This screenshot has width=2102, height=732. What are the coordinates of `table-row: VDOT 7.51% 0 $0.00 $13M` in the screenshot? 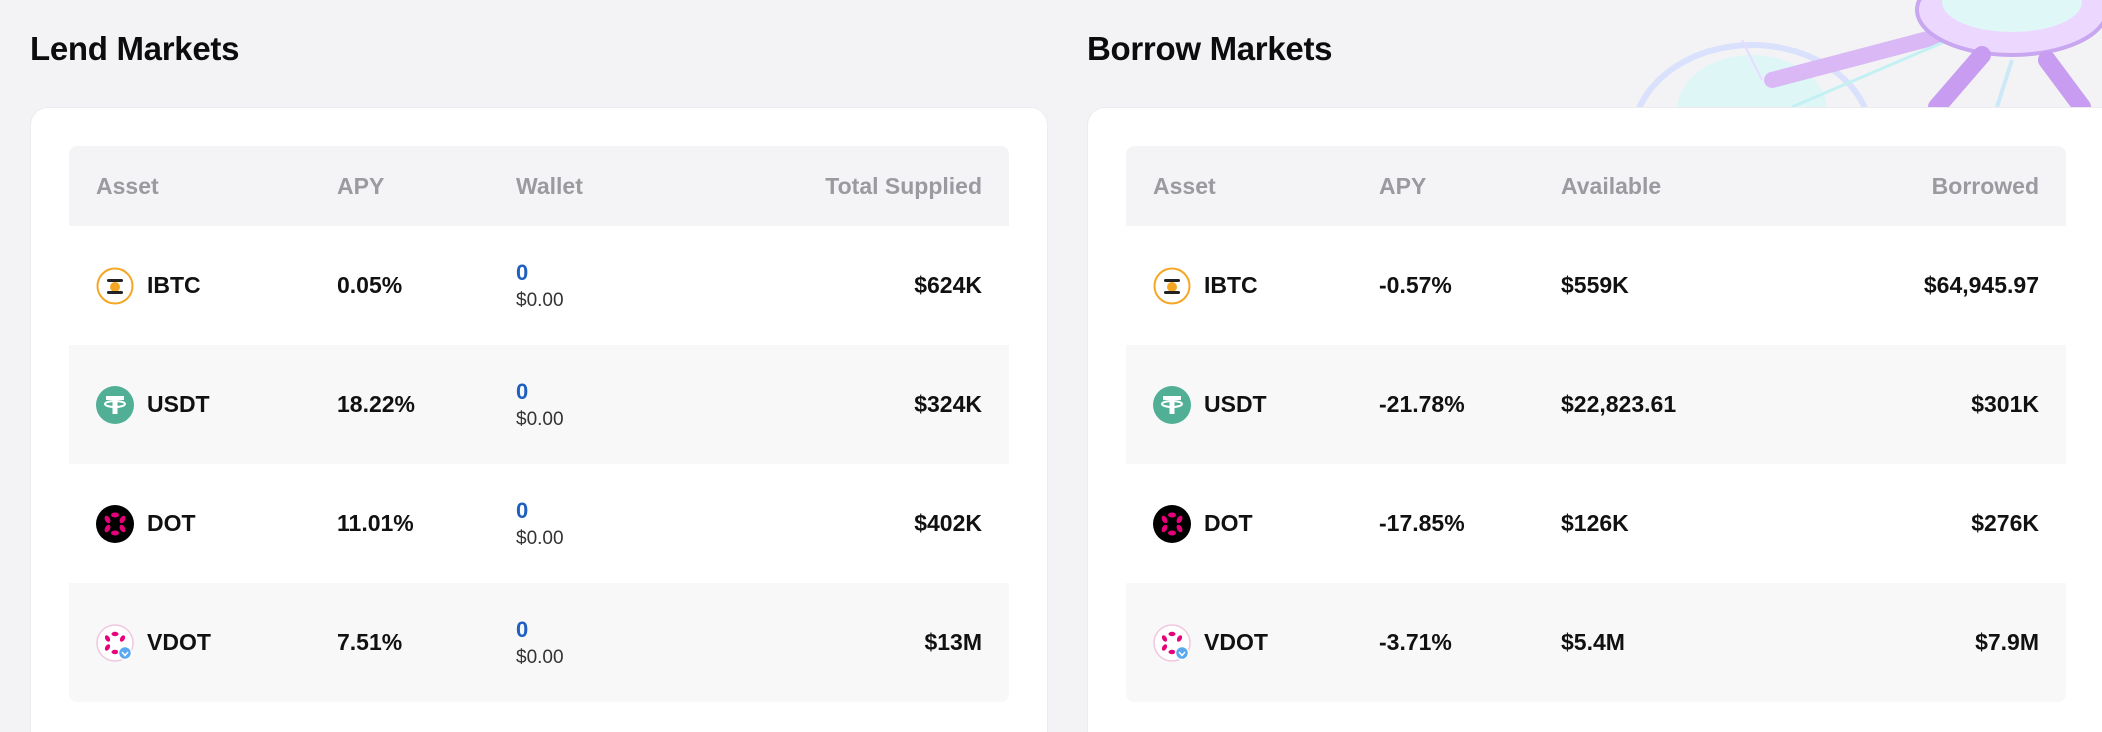 It's located at (539, 642).